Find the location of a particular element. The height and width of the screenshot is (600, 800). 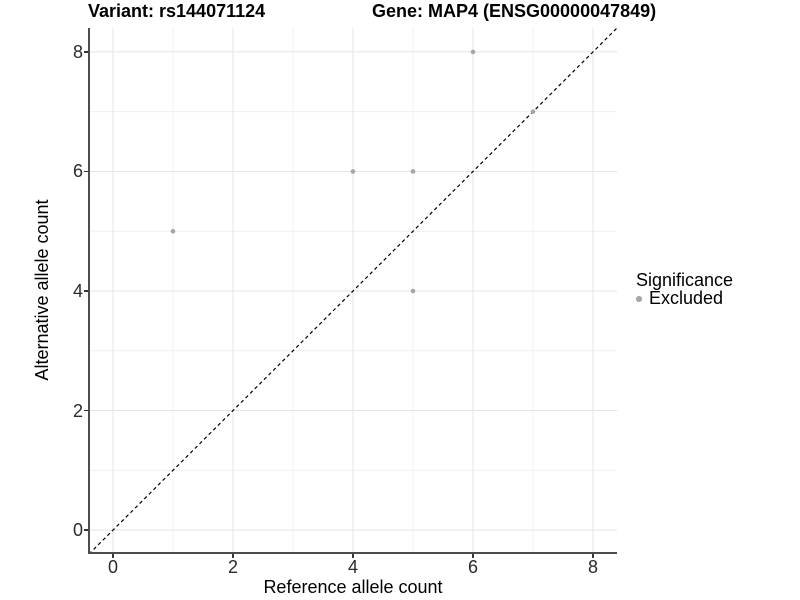

x-tick-label: 8 is located at coordinates (592, 567).